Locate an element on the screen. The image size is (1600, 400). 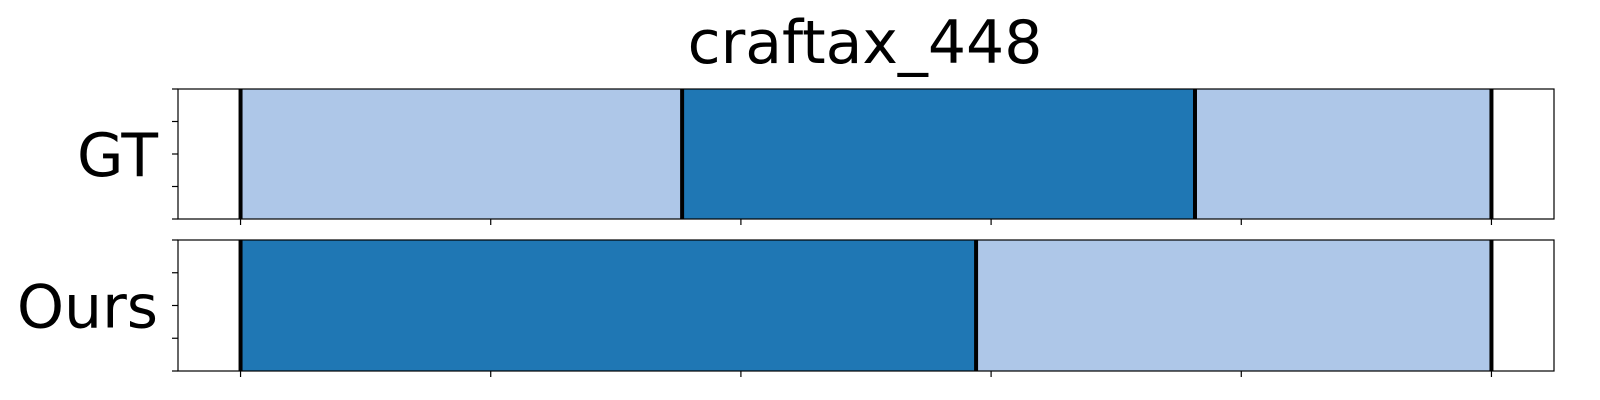
row-label-gt: GT is located at coordinates (117, 156).